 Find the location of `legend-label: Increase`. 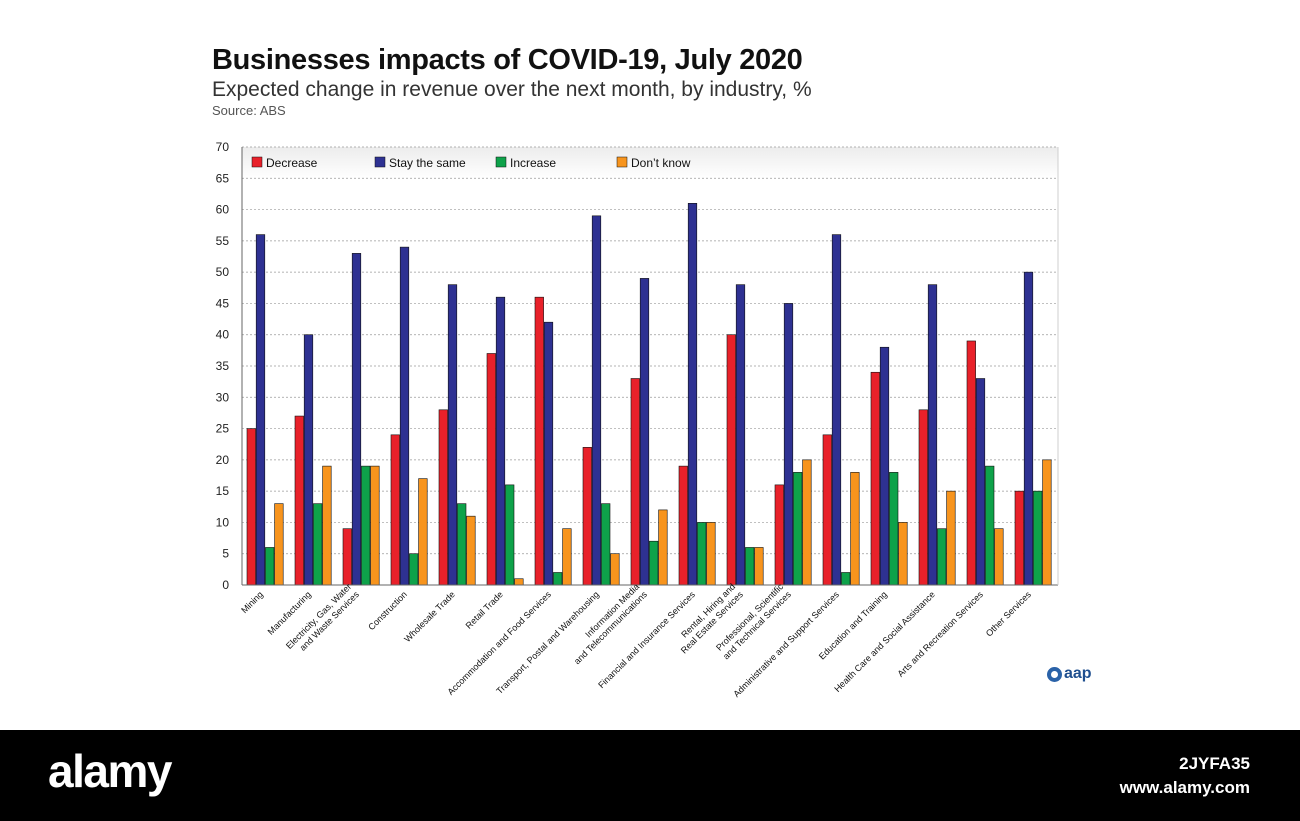

legend-label: Increase is located at coordinates (533, 163).